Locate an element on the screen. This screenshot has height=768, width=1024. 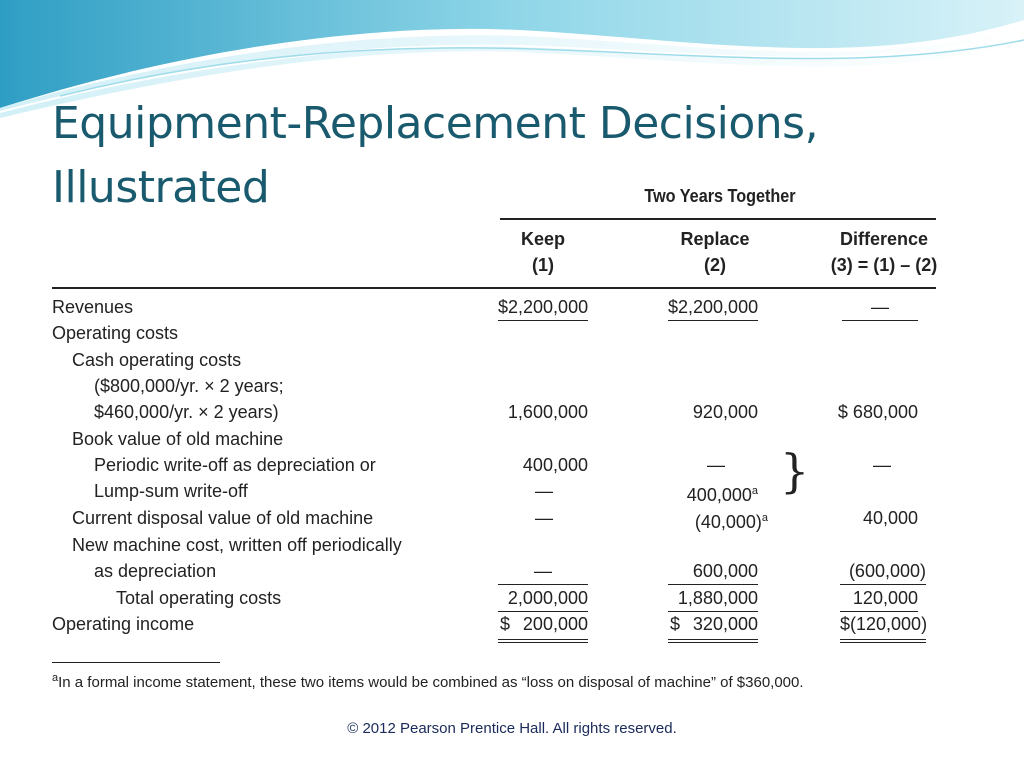
cell-keep-total-costs: 2,000,000 is located at coordinates (543, 598).